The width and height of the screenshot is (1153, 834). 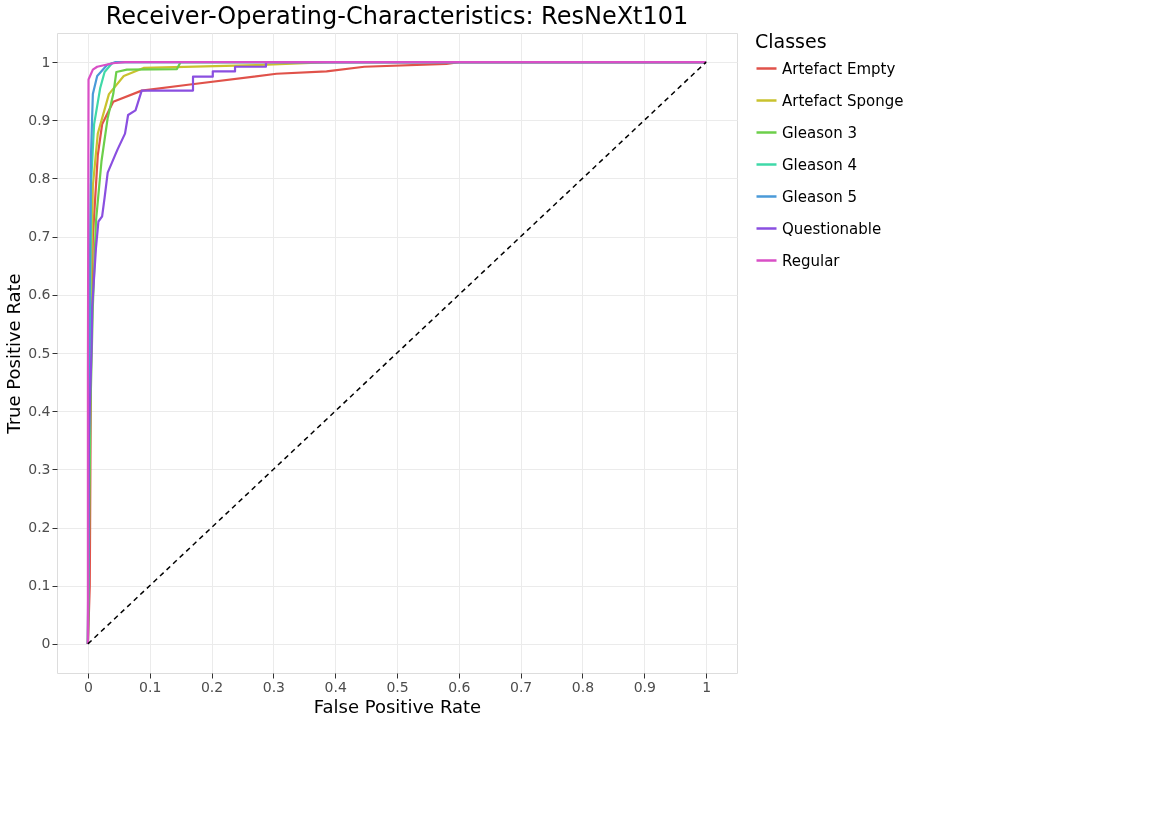 I want to click on legend-label: Gleason 5, so click(x=820, y=196).